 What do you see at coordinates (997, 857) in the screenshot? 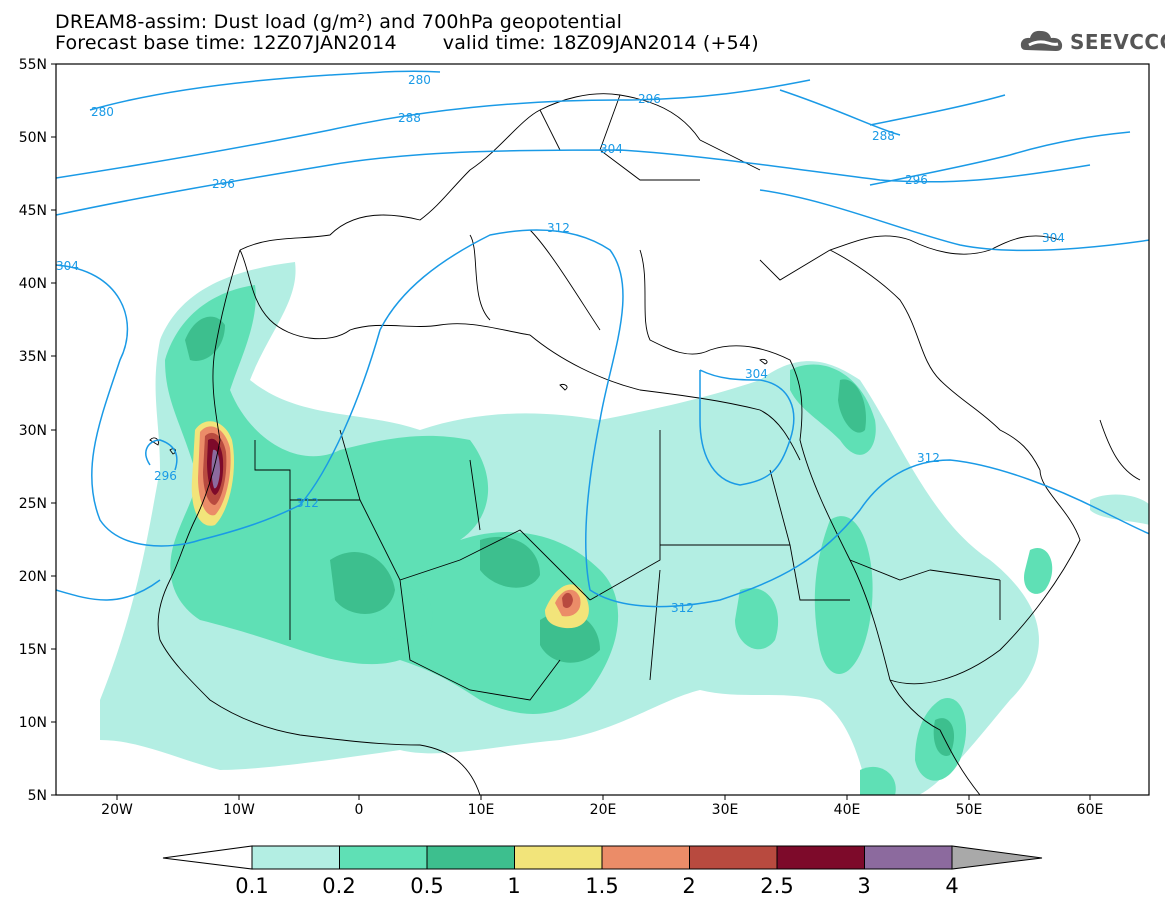
I see `colorbar-high-arrow` at bounding box center [997, 857].